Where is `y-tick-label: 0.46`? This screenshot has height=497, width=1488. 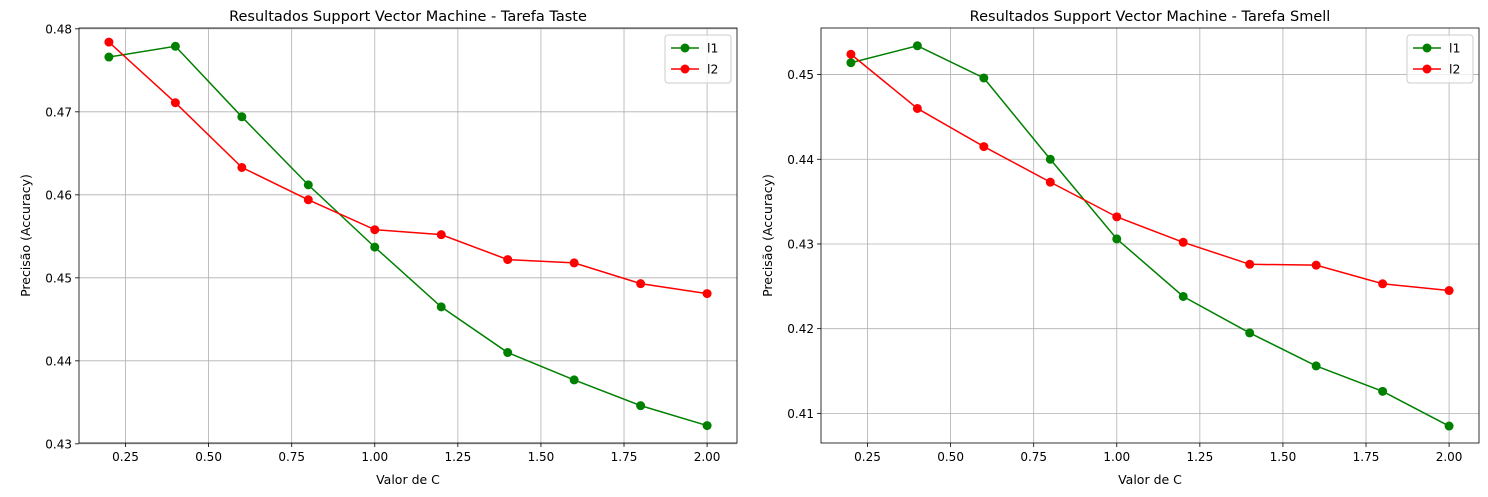 y-tick-label: 0.46 is located at coordinates (58, 195).